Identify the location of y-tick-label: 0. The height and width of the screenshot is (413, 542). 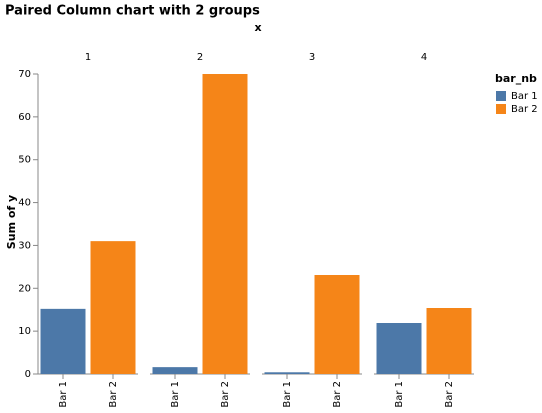
(28, 374).